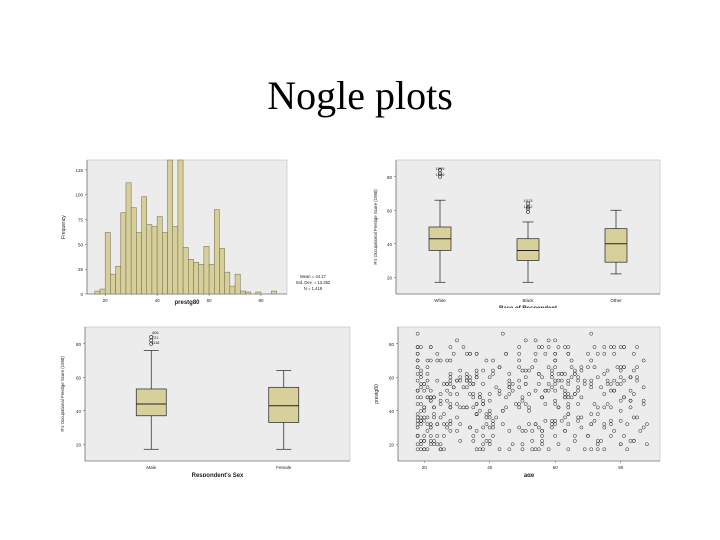 Image resolution: width=720 pixels, height=540 pixels. What do you see at coordinates (262, 300) in the screenshot?
I see `x-tick-label: 80` at bounding box center [262, 300].